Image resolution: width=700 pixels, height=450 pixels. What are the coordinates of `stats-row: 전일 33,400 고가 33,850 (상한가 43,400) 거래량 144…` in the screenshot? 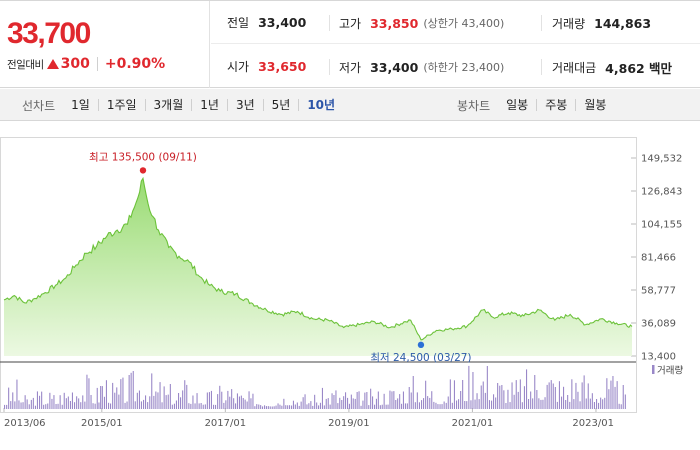 It's located at (455, 22).